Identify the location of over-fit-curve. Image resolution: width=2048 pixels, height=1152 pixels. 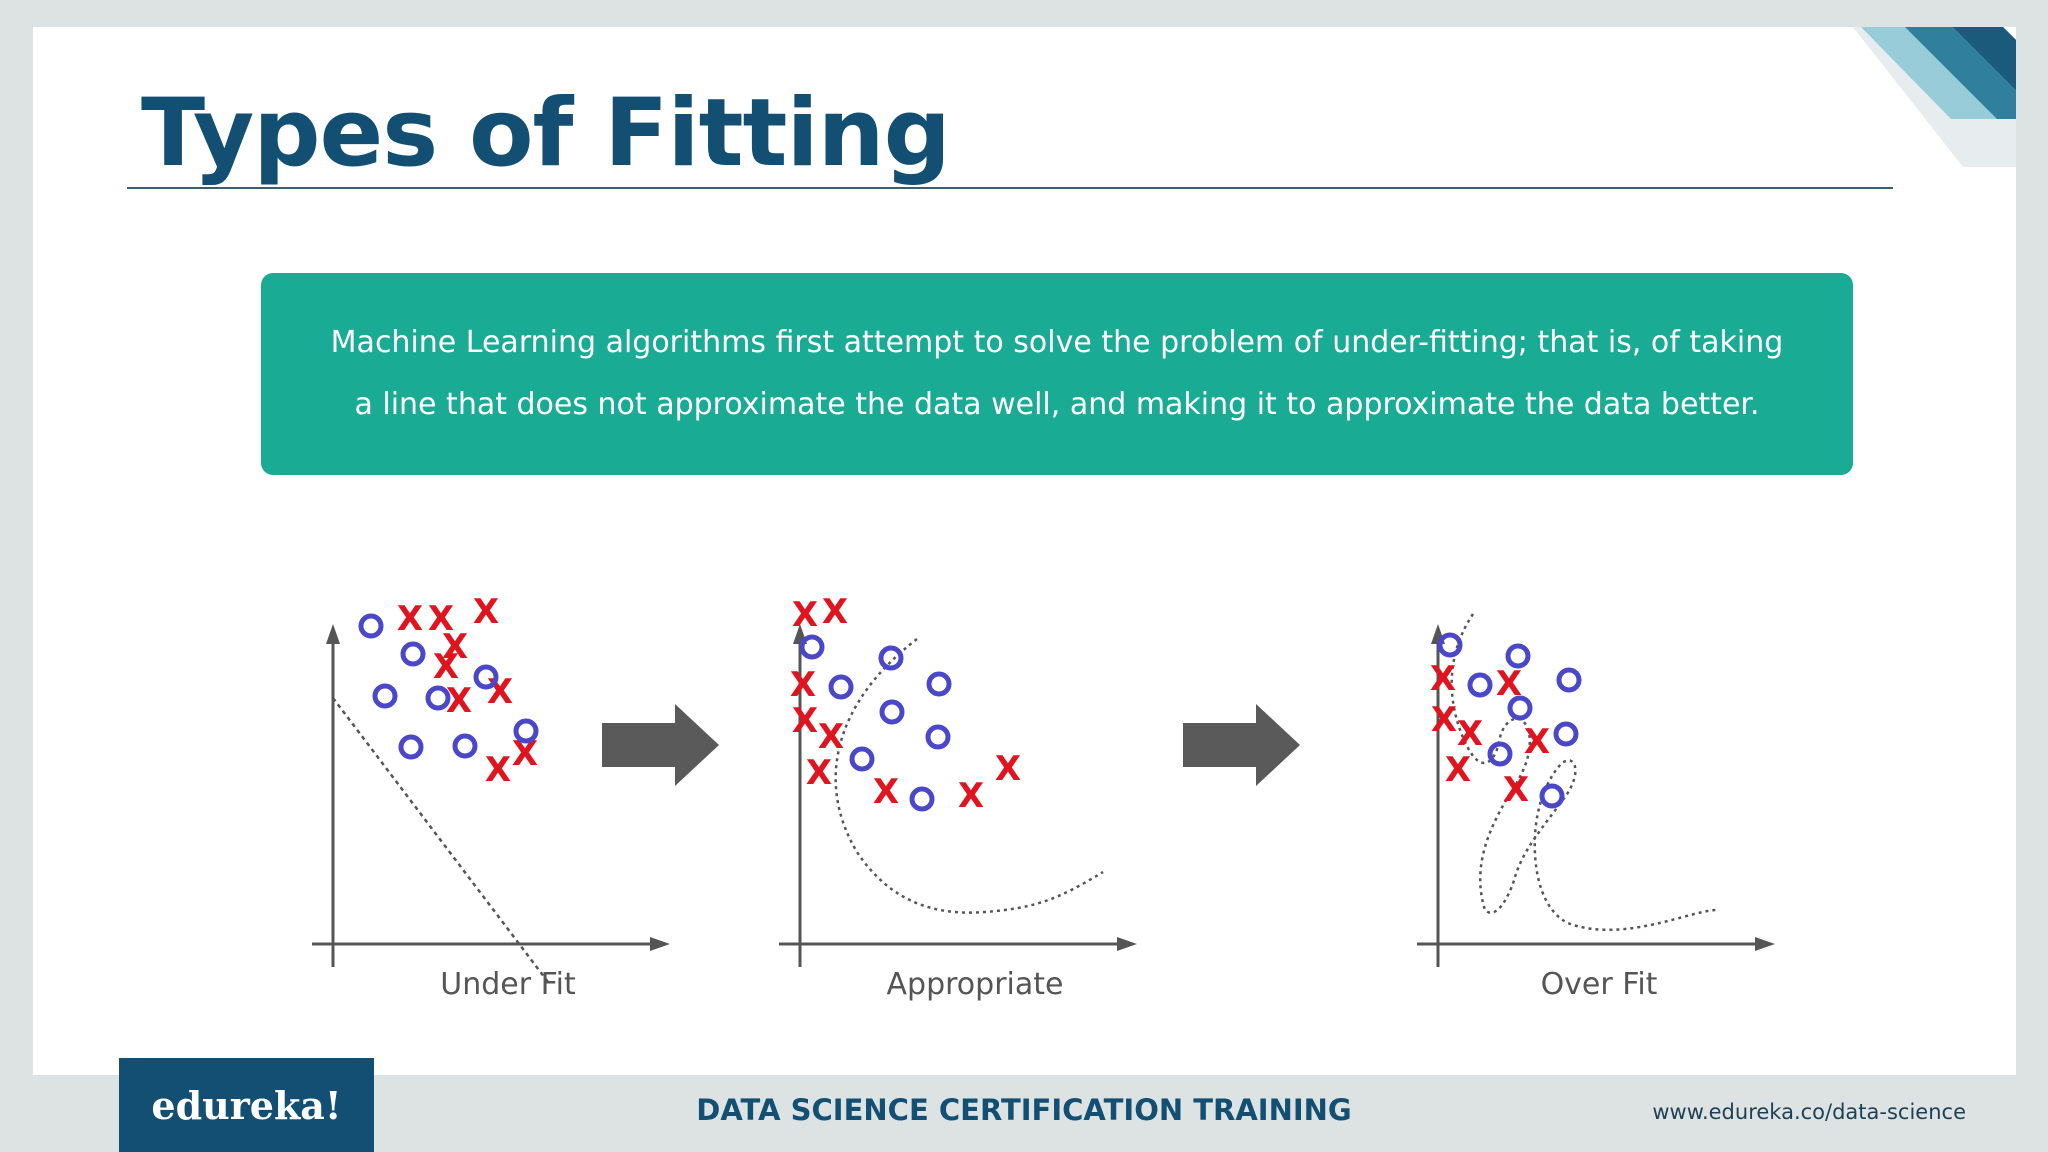
(1584, 772).